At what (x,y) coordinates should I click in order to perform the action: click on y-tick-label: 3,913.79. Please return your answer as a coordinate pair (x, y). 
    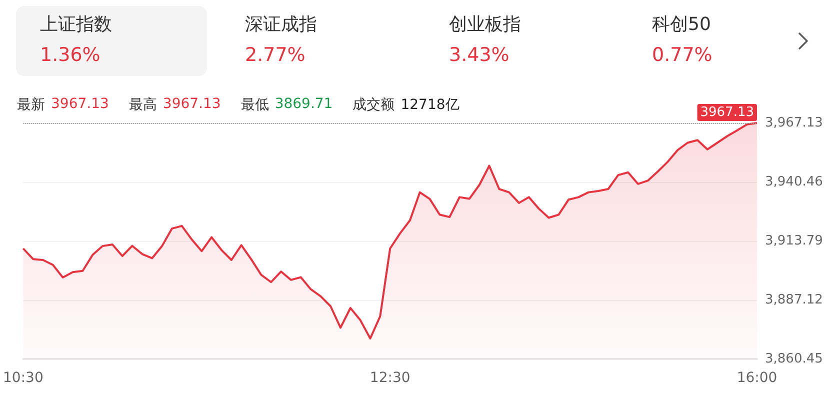
    Looking at the image, I should click on (794, 241).